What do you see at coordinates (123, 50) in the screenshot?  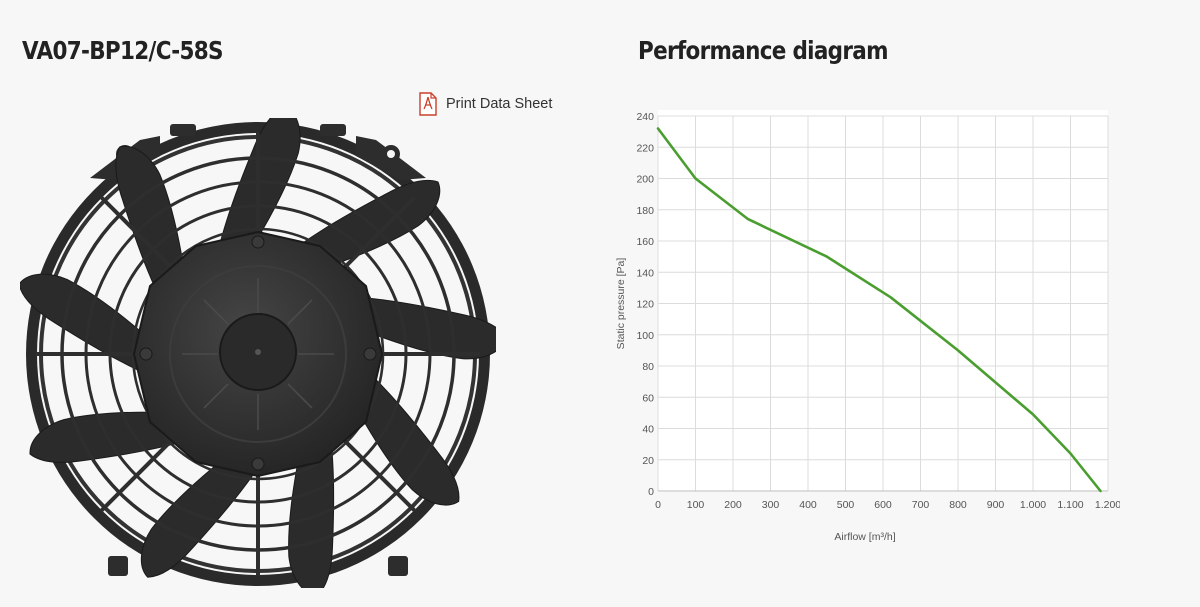 I see `product-title: VA07-BP12/C-58S` at bounding box center [123, 50].